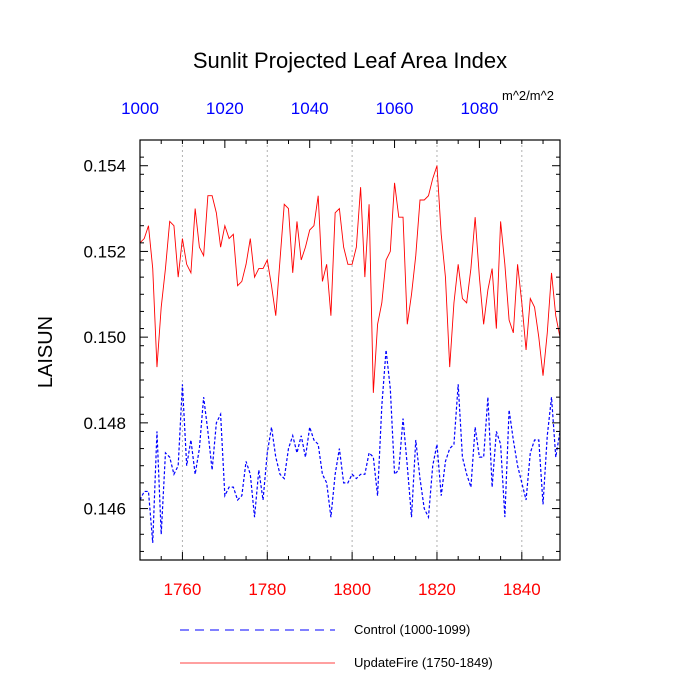 The image size is (700, 700). I want to click on y-tick-label-0.154: 0.154, so click(104, 166).